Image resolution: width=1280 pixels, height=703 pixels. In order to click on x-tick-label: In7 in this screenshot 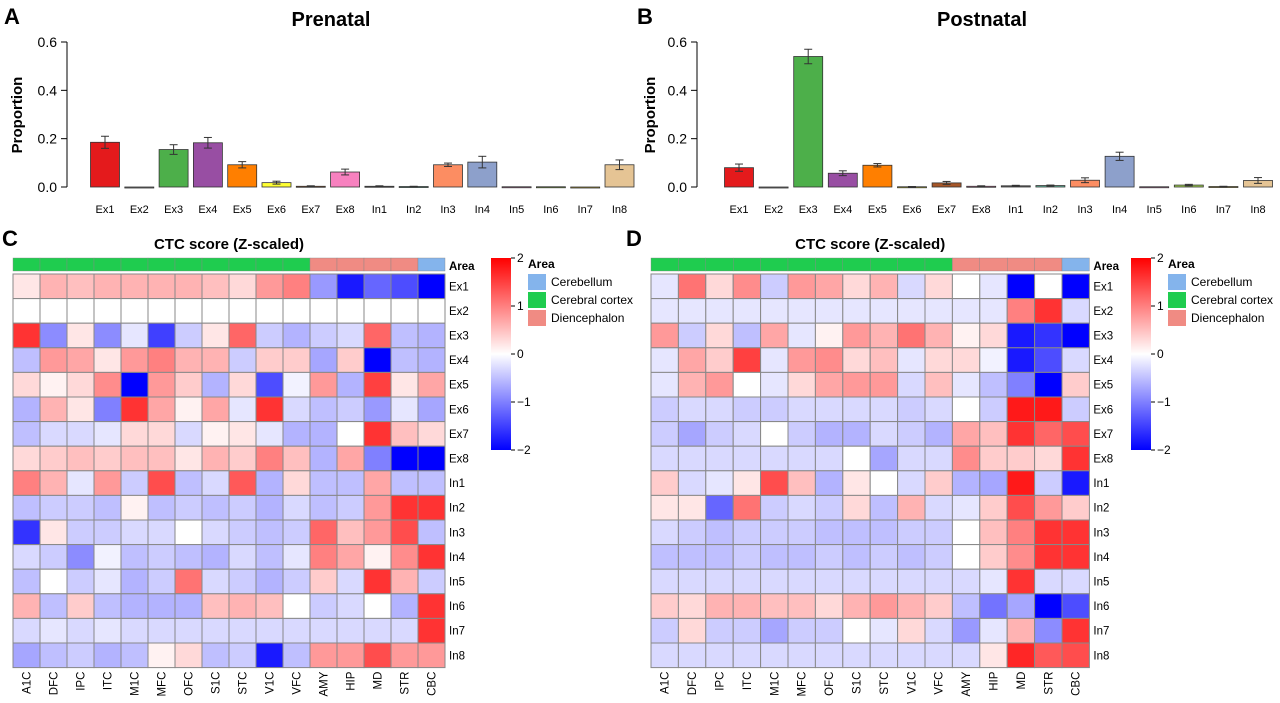, I will do `click(1223, 210)`.